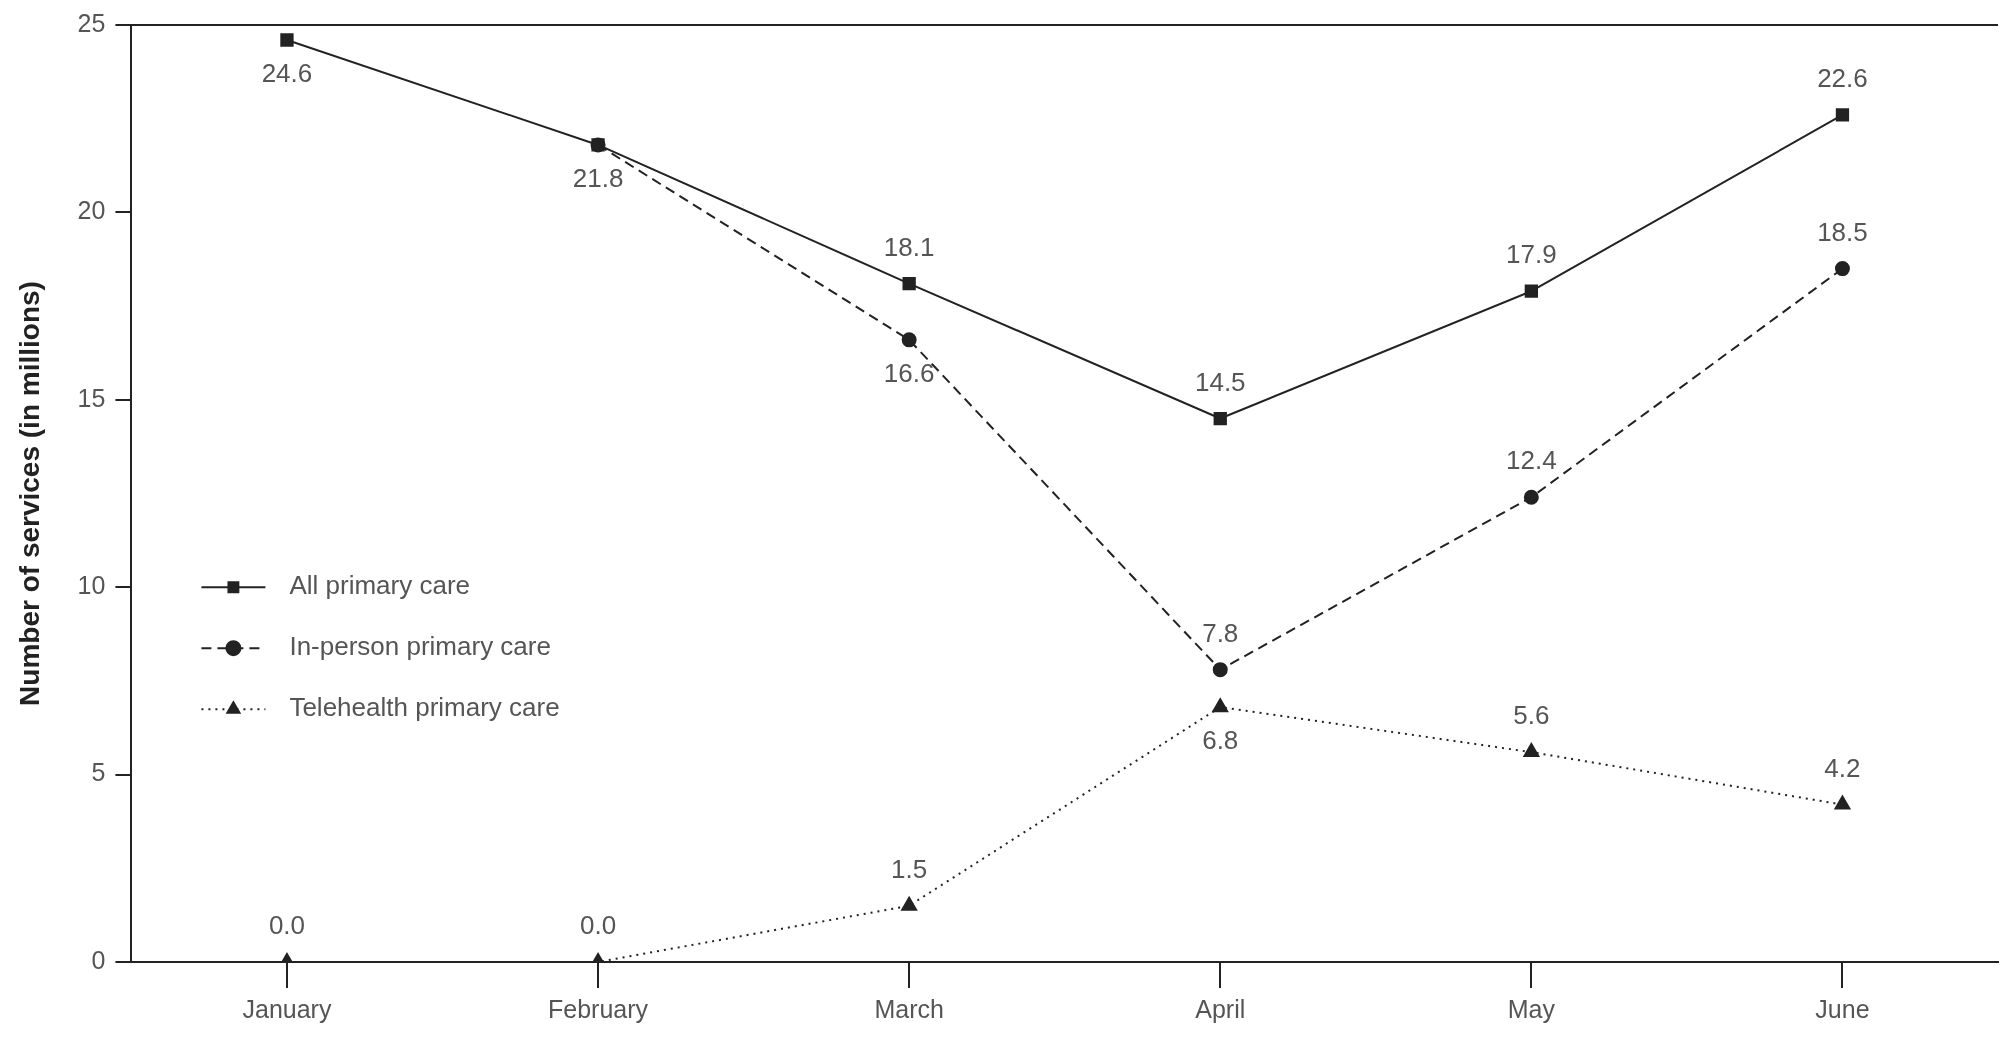 This screenshot has width=2008, height=1044. Describe the element at coordinates (909, 246) in the screenshot. I see `data-label: 18.1` at that location.